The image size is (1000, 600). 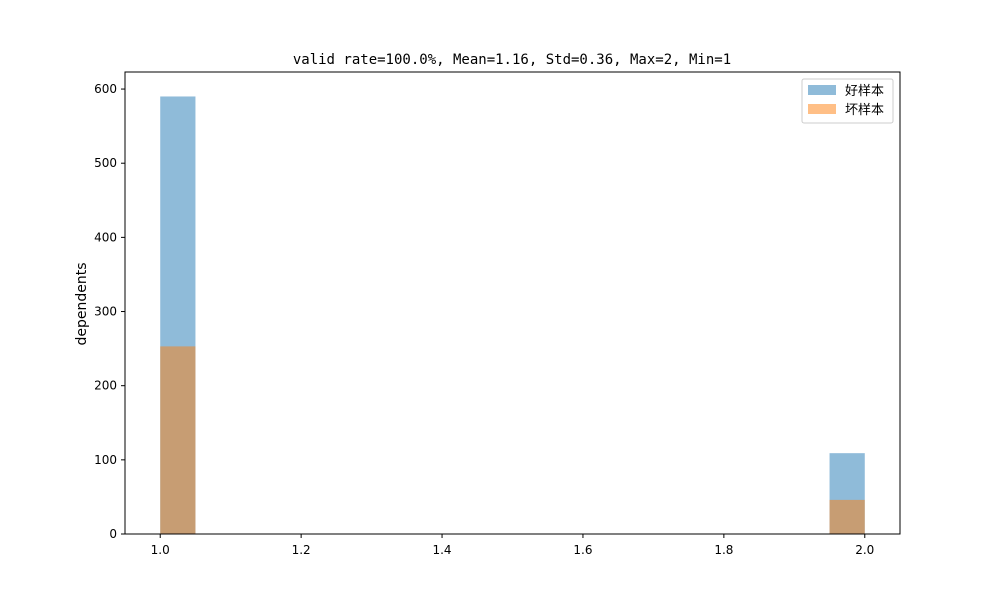 I want to click on x-tick-label: 1.8, so click(x=723, y=550).